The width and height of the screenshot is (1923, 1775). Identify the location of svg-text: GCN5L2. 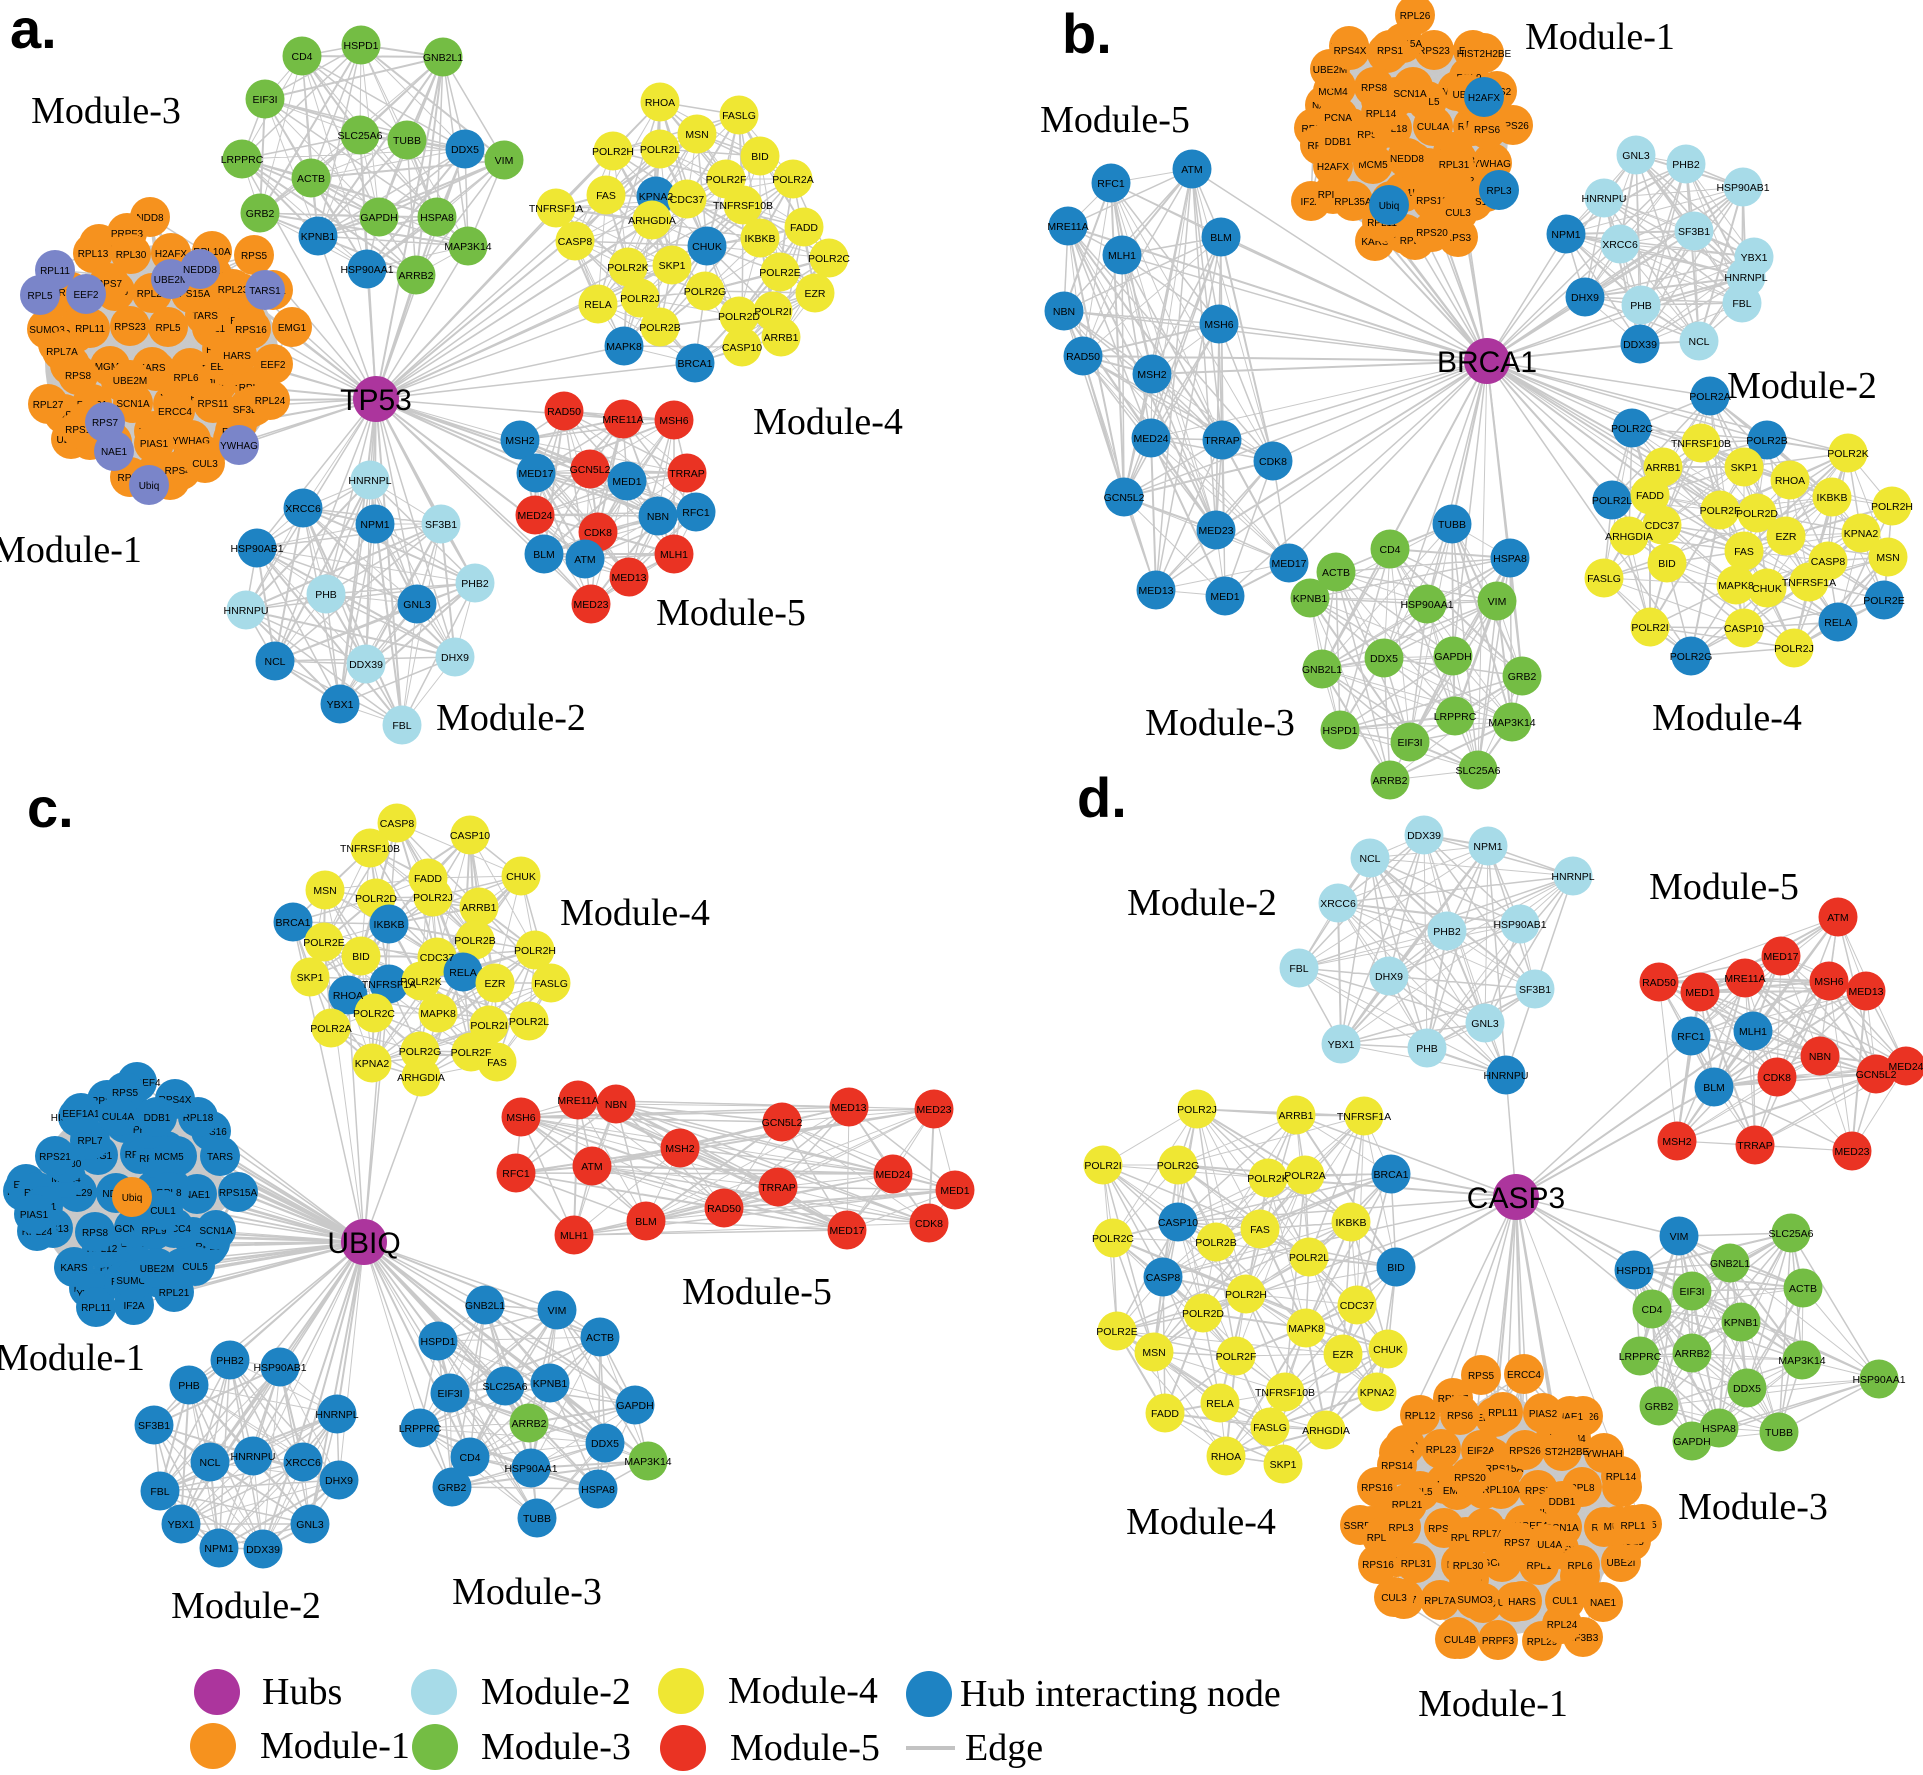
(782, 1123).